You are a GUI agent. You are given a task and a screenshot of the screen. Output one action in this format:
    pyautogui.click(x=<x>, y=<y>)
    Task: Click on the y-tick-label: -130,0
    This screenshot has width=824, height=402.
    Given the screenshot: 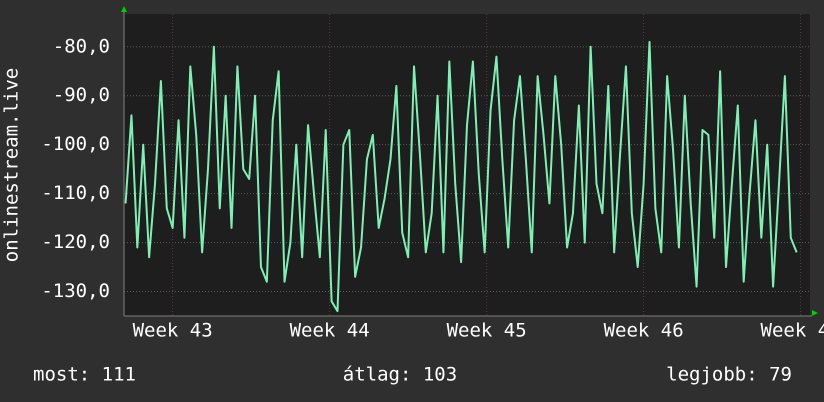 What is the action you would take?
    pyautogui.click(x=75, y=291)
    